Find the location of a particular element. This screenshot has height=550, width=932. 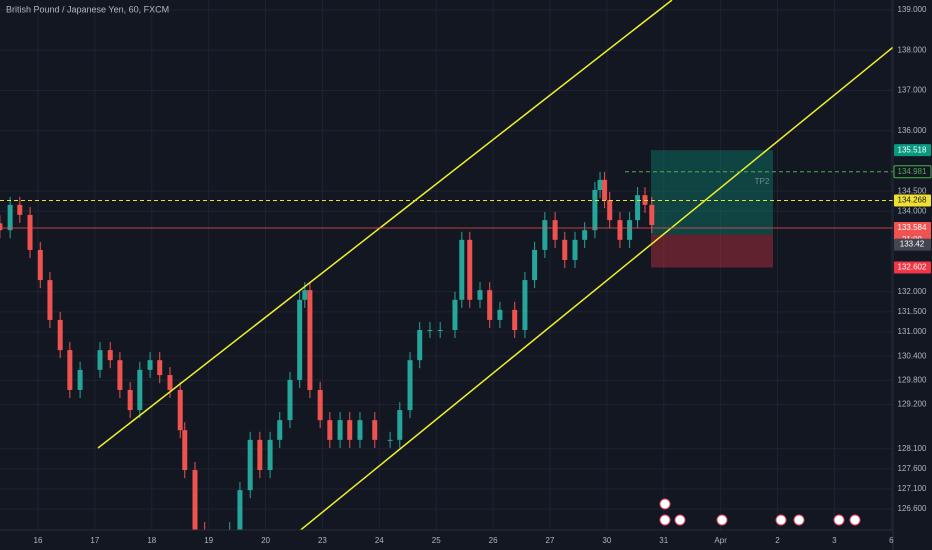

y-tick-label: 136.000 is located at coordinates (912, 130).